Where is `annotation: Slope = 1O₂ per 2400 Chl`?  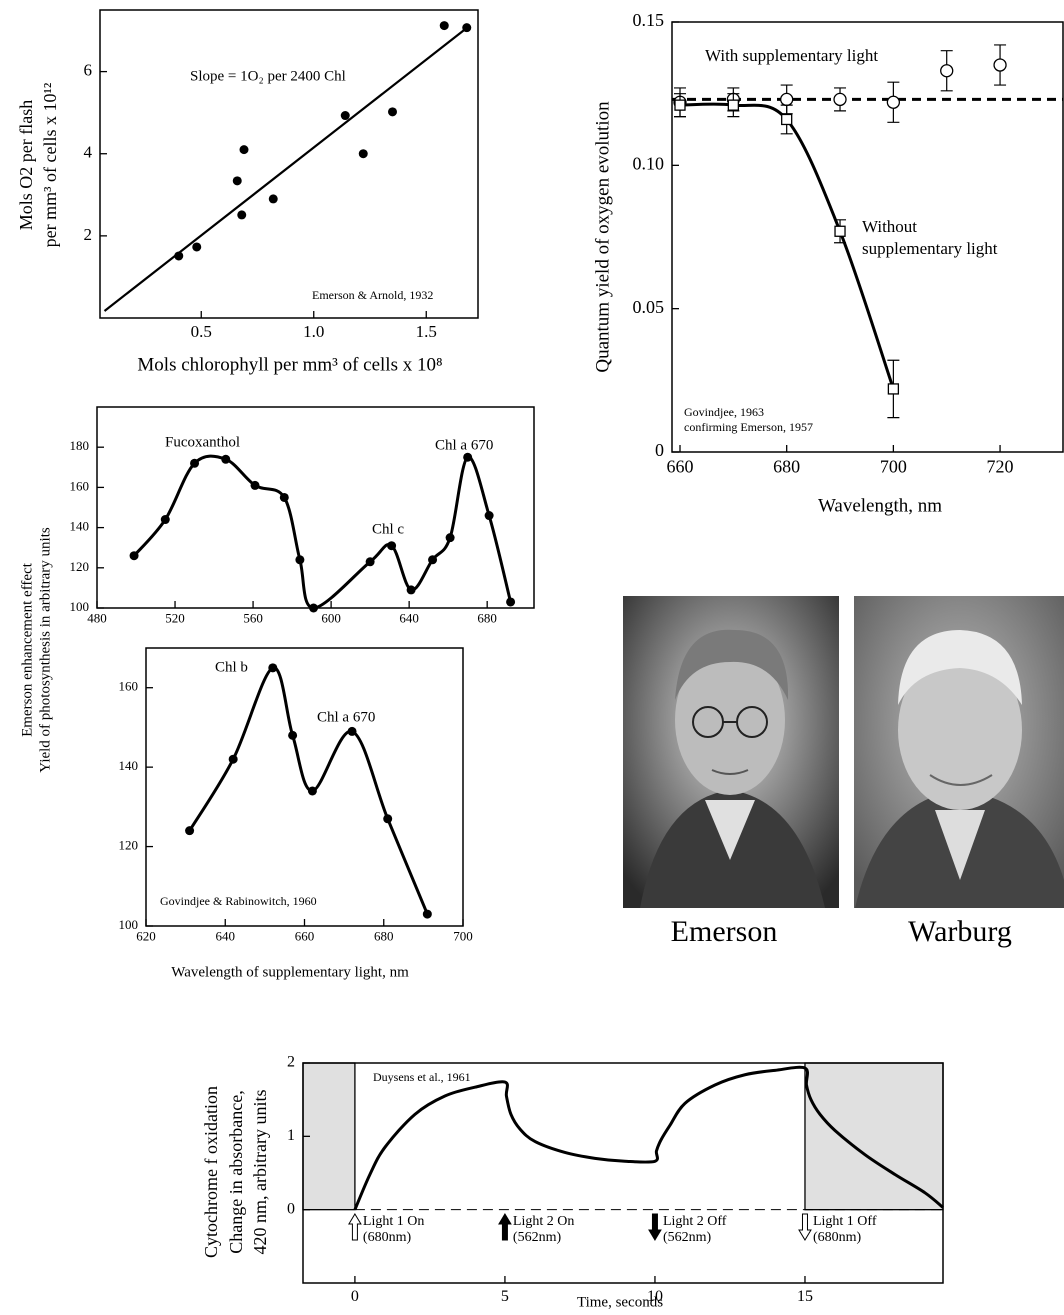
annotation: Slope = 1O₂ per 2400 Chl is located at coordinates (268, 76).